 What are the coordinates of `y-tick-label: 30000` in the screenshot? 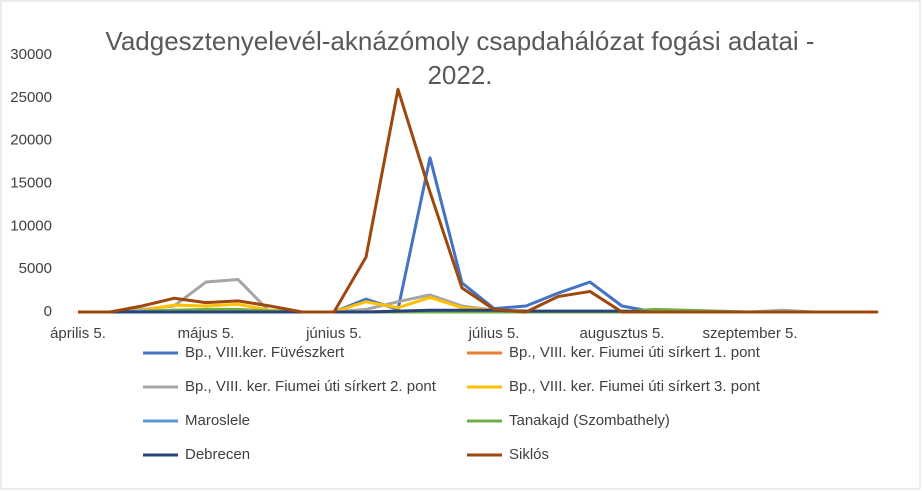 It's located at (31, 54).